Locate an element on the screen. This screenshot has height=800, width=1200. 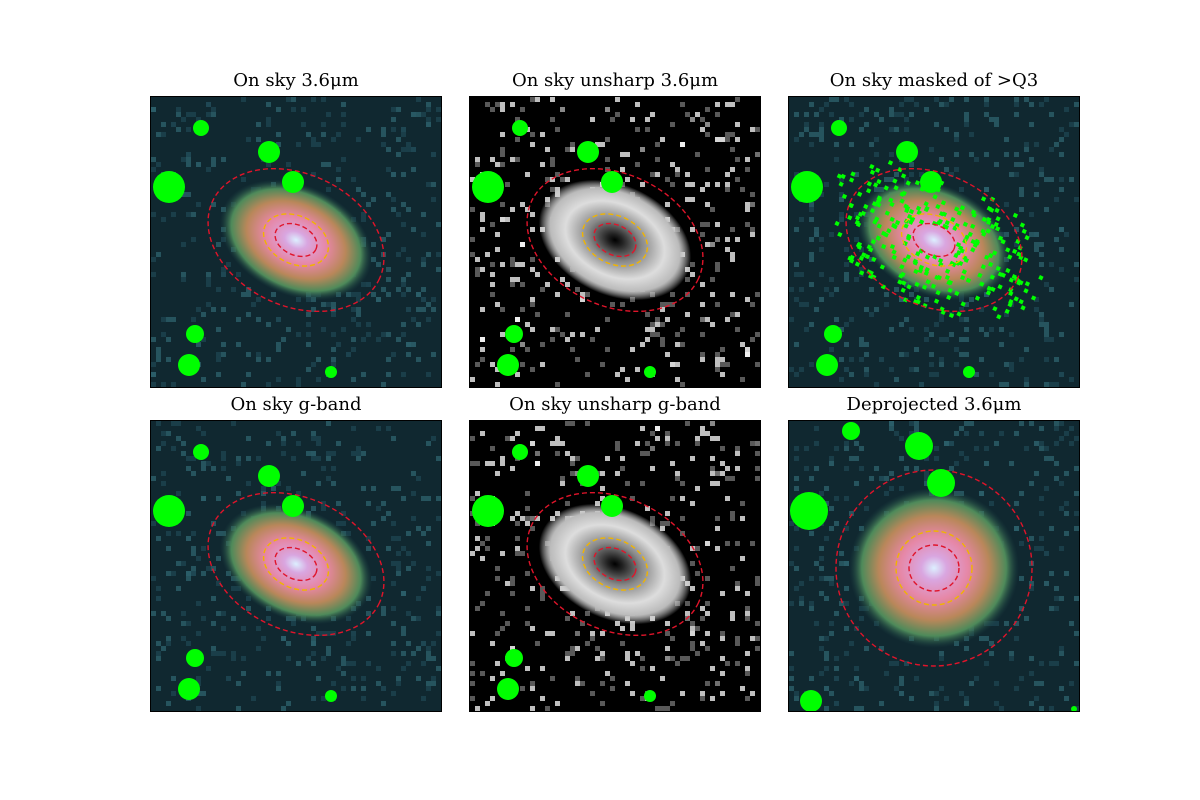
panel-title-3: On sky masked of >Q3 is located at coordinates (934, 80).